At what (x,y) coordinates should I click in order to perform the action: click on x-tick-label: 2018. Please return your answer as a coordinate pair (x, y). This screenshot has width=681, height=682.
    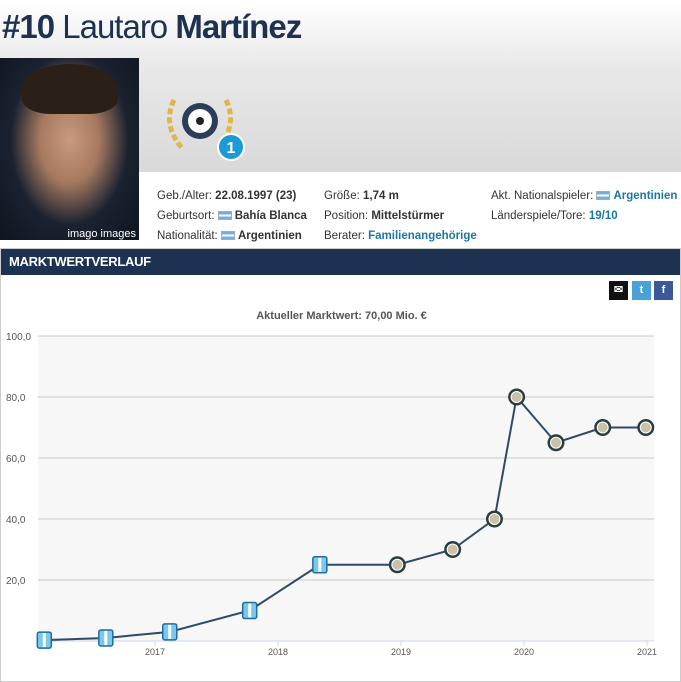
    Looking at the image, I should click on (278, 652).